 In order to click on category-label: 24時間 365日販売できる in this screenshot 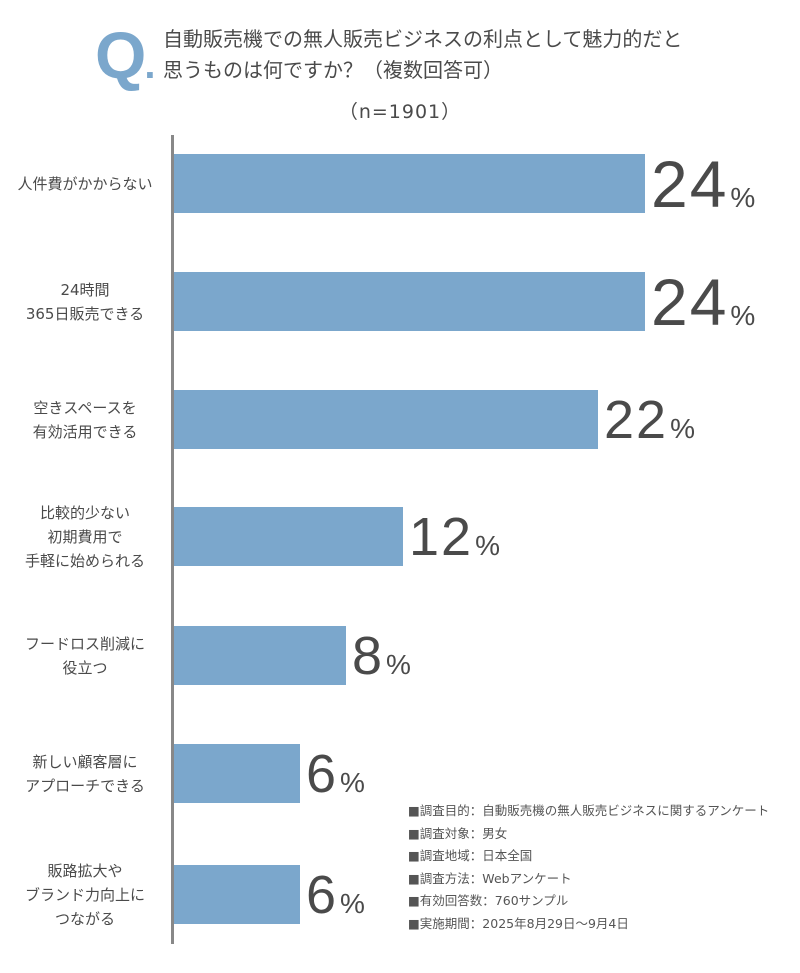, I will do `click(85, 302)`.